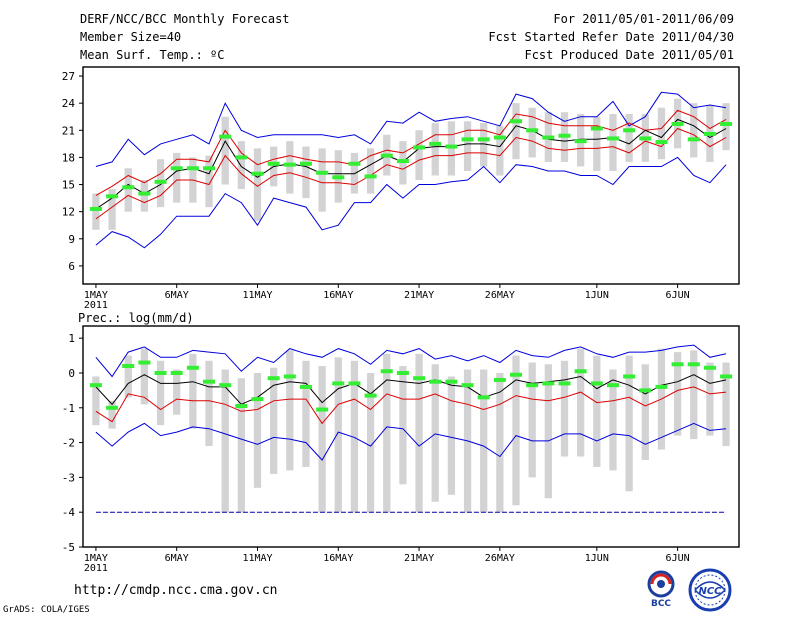 The width and height of the screenshot is (800, 618). What do you see at coordinates (69, 512) in the screenshot?
I see `prec-y-tick-label: -4` at bounding box center [69, 512].